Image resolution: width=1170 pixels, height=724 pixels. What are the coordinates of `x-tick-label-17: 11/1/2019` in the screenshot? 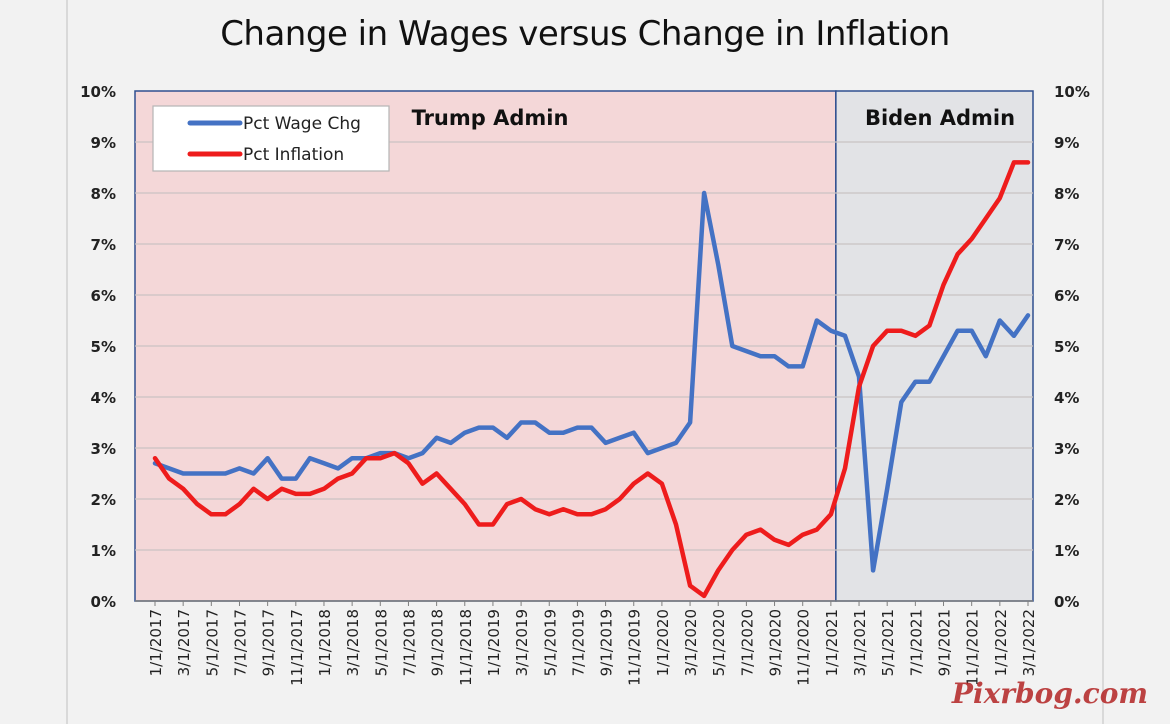 It's located at (635, 647).